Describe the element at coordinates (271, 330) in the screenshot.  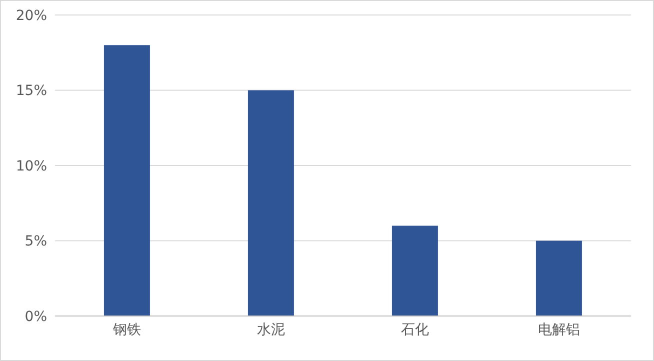
I see `x-tick-label: 水泥` at that location.